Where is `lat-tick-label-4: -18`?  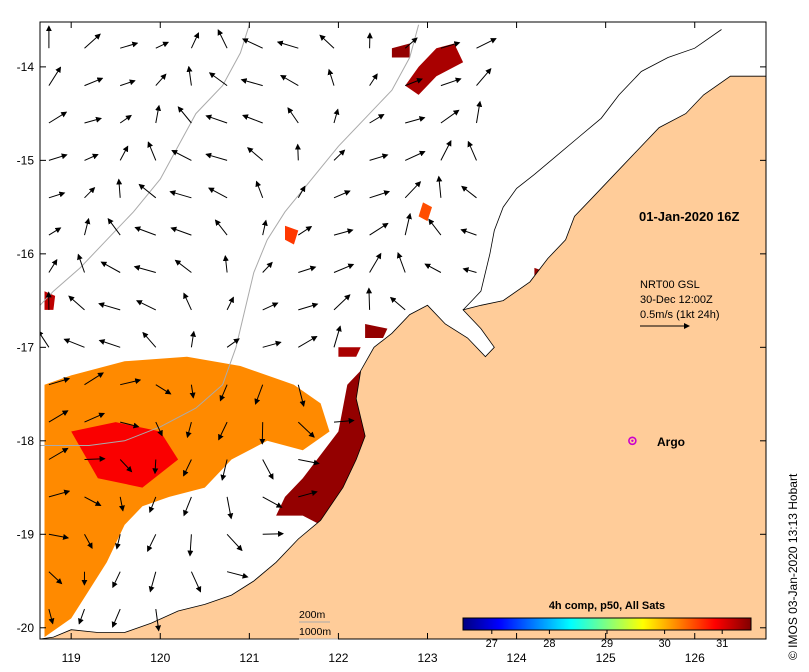
lat-tick-label-4: -18 is located at coordinates (26, 441).